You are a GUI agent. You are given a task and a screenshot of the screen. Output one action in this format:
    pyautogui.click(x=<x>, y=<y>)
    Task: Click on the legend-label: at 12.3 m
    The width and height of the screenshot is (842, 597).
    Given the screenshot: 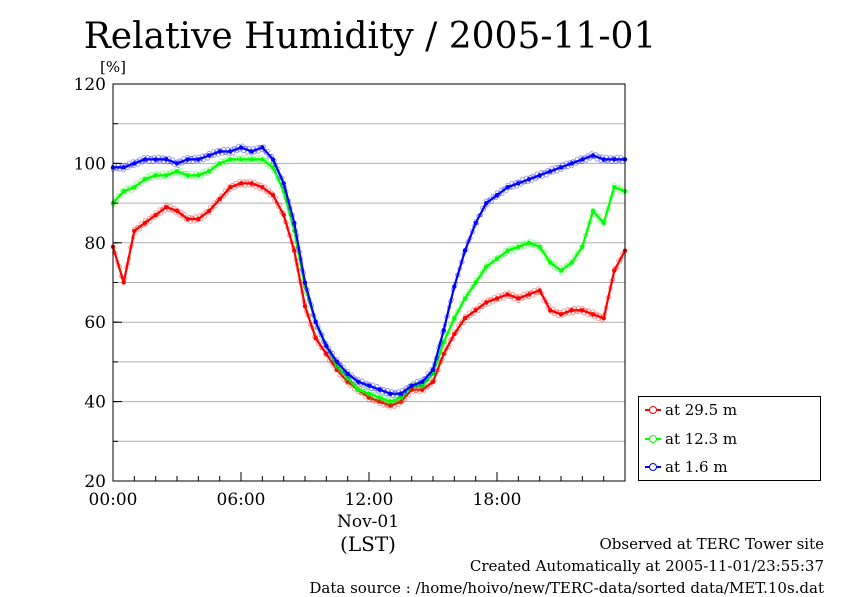 What is the action you would take?
    pyautogui.click(x=701, y=439)
    